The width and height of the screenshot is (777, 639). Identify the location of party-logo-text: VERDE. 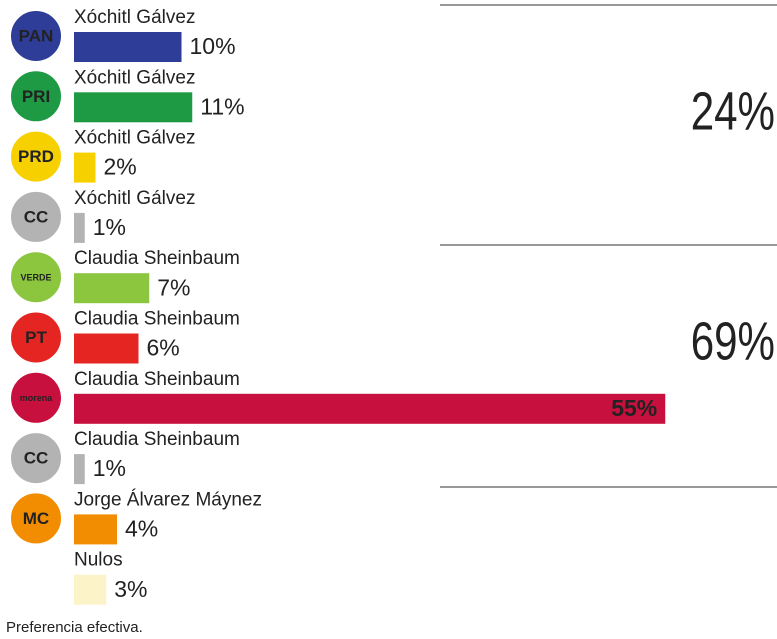
(35, 278).